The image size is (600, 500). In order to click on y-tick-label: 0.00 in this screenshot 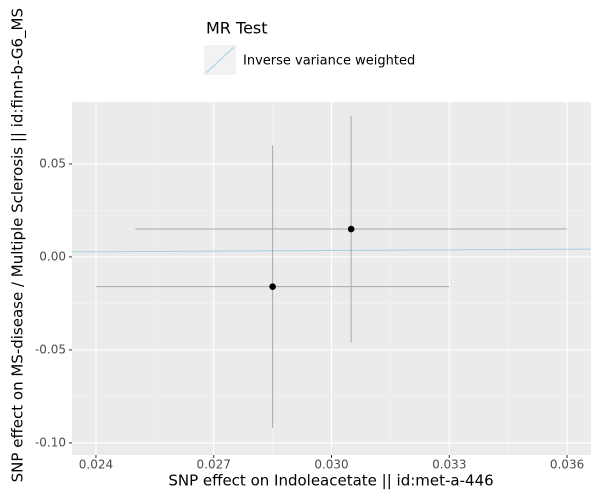, I will do `click(52, 256)`.